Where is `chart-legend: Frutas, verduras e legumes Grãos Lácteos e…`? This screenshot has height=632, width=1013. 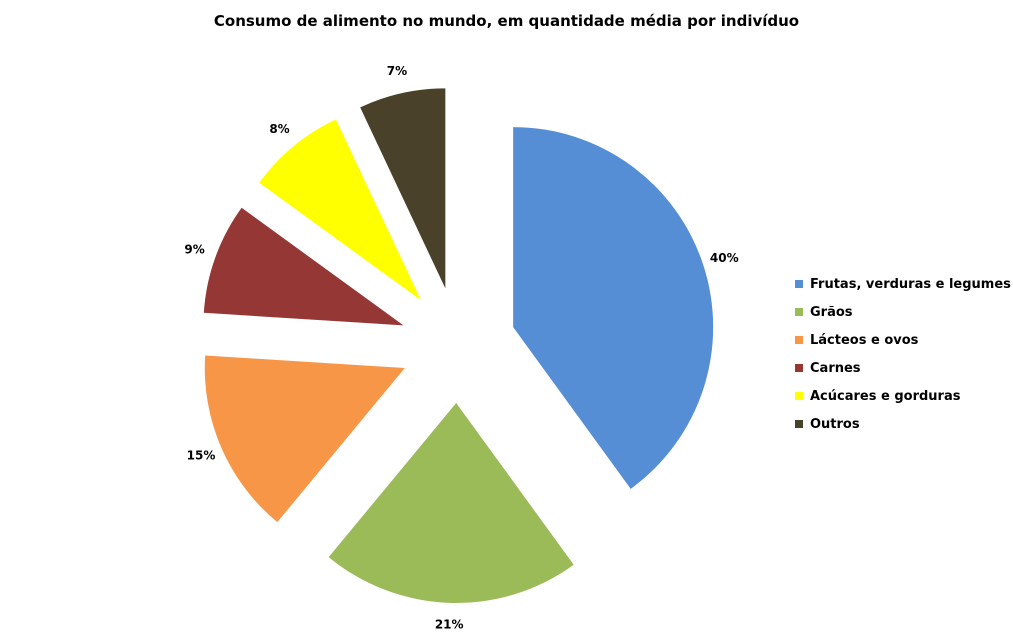
chart-legend: Frutas, verduras e legumes Grãos Lácteos e… is located at coordinates (903, 354).